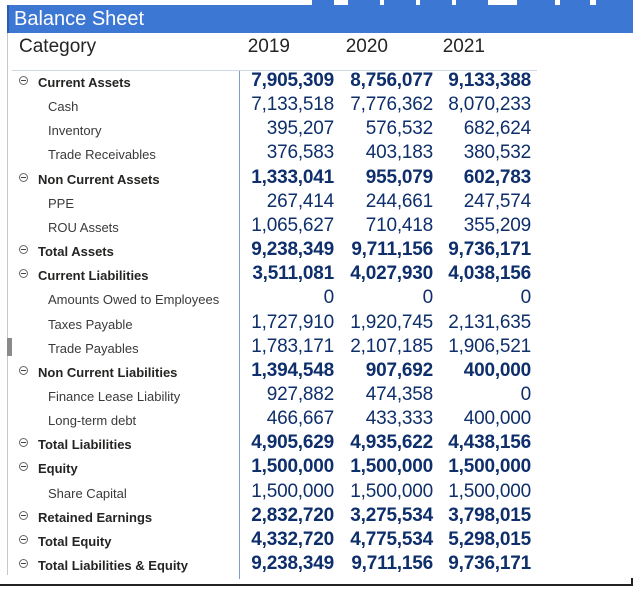 The width and height of the screenshot is (633, 589). I want to click on cell-value: 376,583, so click(300, 153).